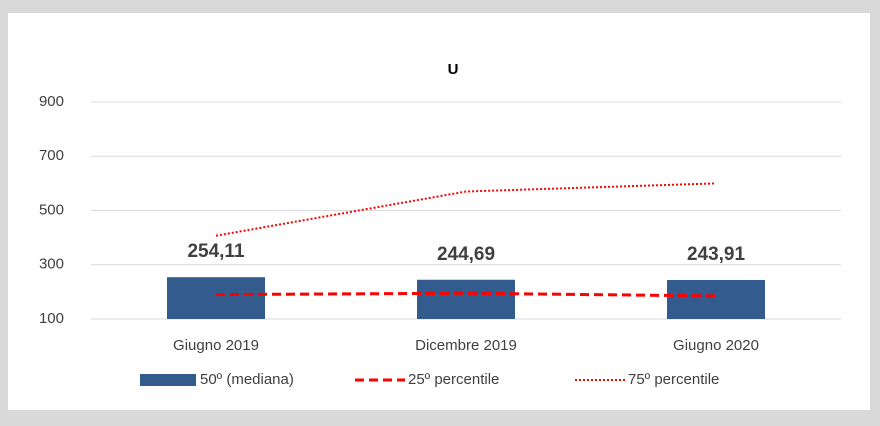 This screenshot has height=426, width=880. Describe the element at coordinates (168, 380) in the screenshot. I see `legend-swatch` at that location.